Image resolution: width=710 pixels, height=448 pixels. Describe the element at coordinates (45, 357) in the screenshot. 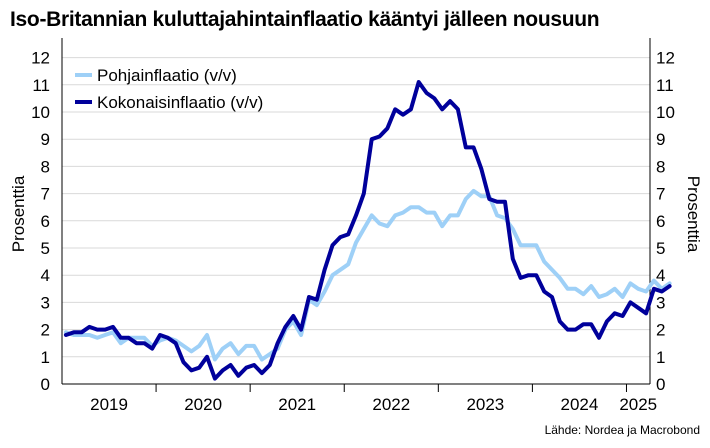

I see `y-tick-label-left: 1` at that location.